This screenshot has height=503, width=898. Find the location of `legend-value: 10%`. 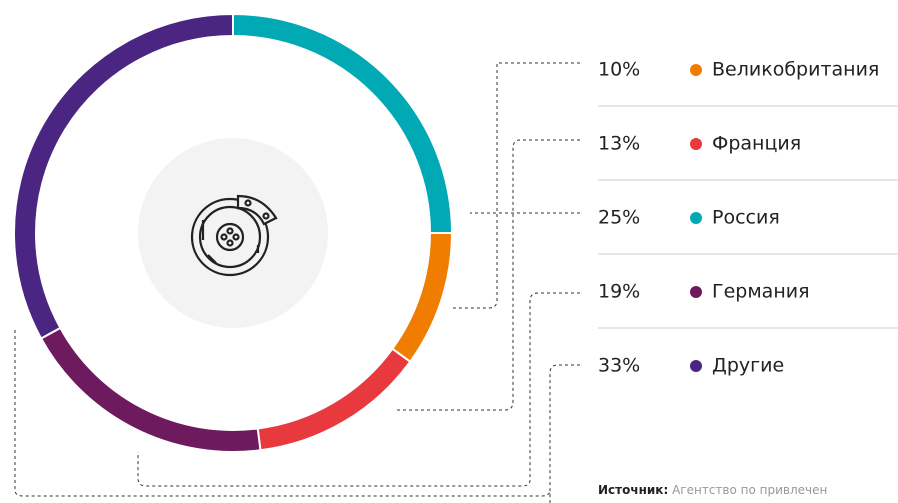

legend-value: 10% is located at coordinates (619, 70).